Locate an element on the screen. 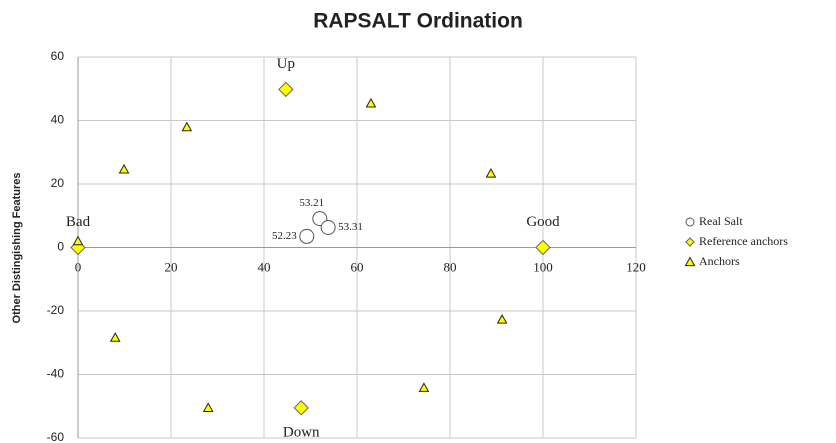 The image size is (836, 443). point-label: 52.23 is located at coordinates (284, 236).